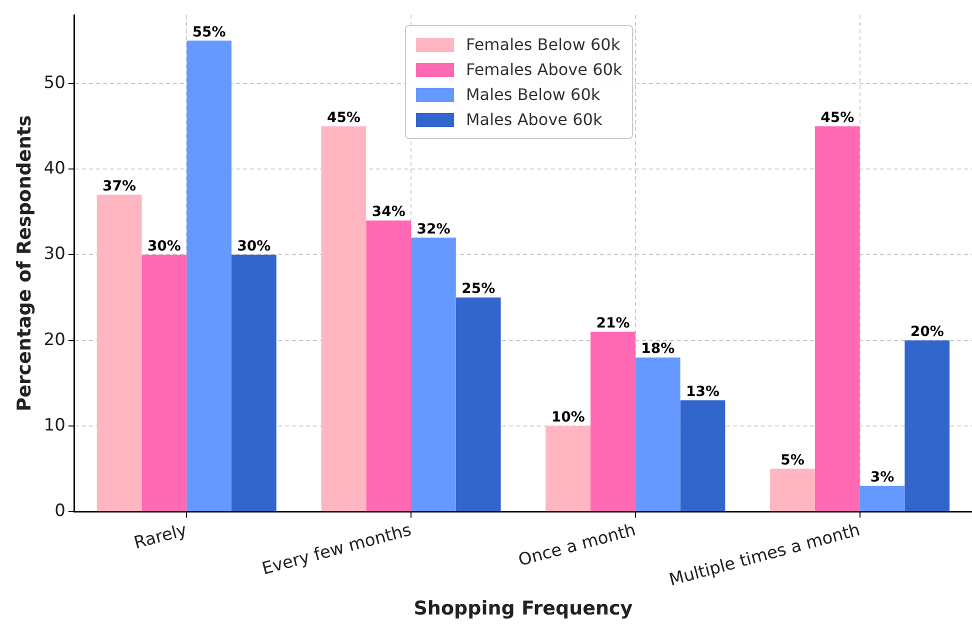  What do you see at coordinates (533, 95) in the screenshot?
I see `legend-label: Males Below 60k` at bounding box center [533, 95].